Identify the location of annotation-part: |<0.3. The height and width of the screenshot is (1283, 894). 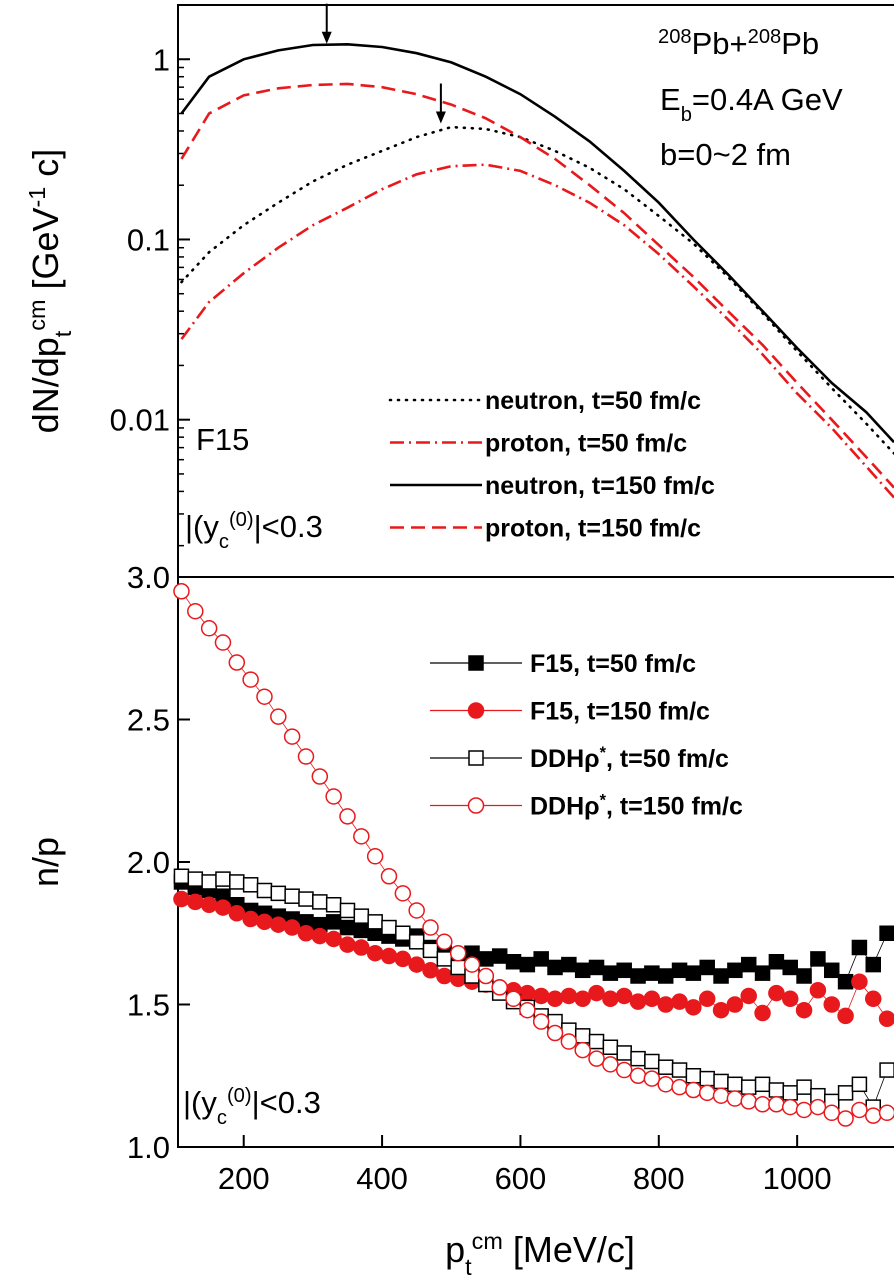
(288, 526).